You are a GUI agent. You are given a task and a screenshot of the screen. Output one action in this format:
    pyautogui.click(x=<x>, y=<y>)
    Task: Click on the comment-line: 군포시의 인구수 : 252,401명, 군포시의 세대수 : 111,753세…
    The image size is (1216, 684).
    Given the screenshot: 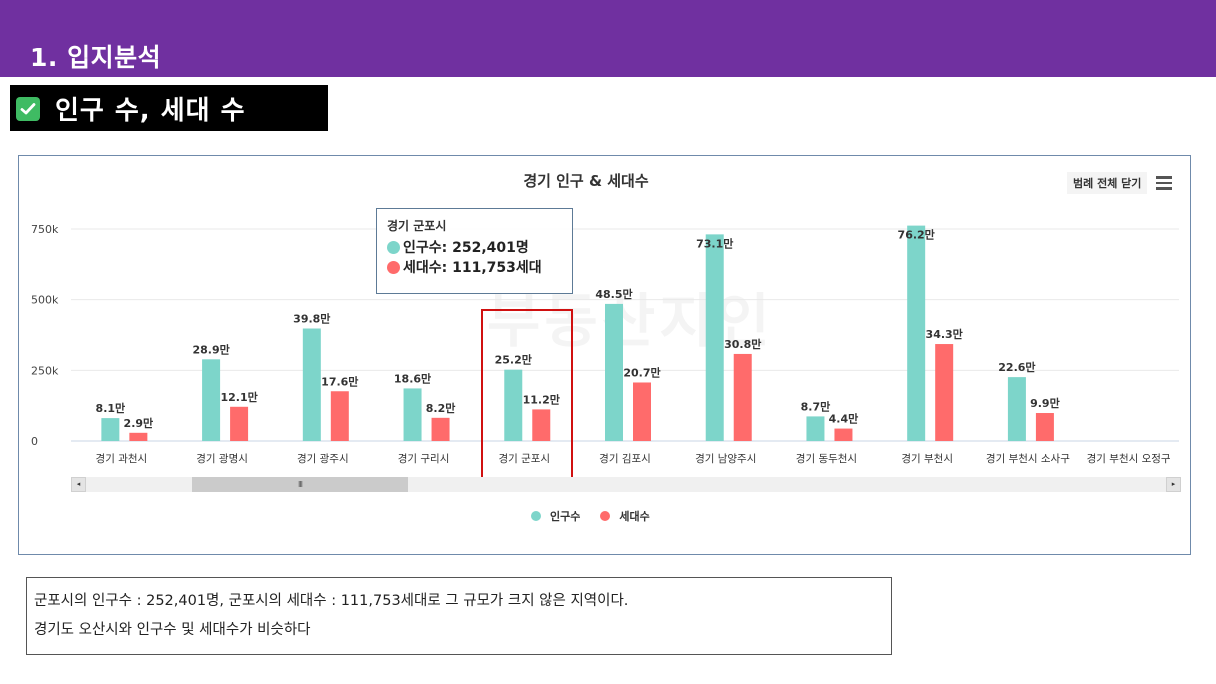 What is the action you would take?
    pyautogui.click(x=331, y=601)
    